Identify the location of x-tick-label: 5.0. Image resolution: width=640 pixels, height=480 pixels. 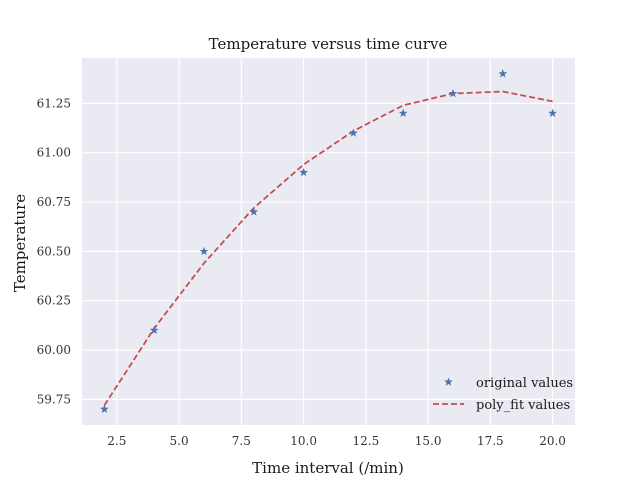
(179, 441).